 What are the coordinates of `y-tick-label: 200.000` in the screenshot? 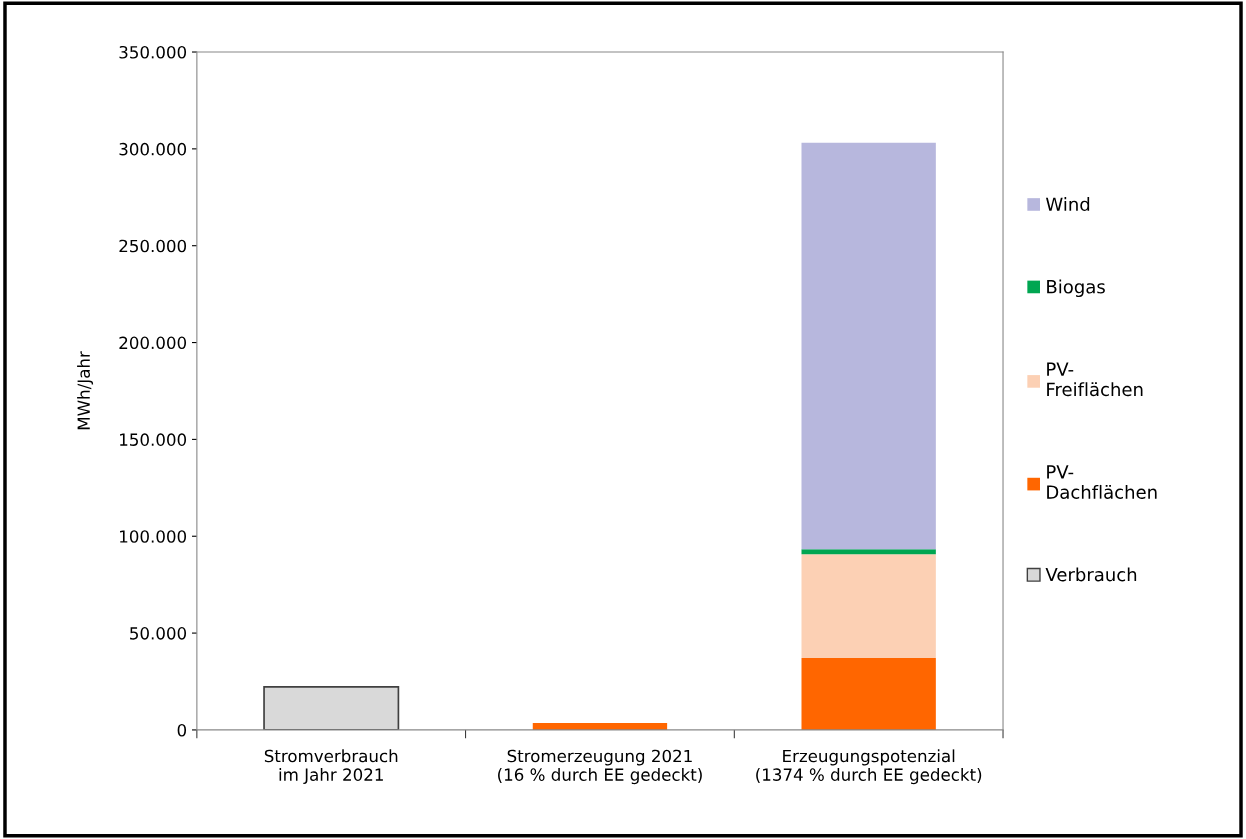 It's located at (153, 343).